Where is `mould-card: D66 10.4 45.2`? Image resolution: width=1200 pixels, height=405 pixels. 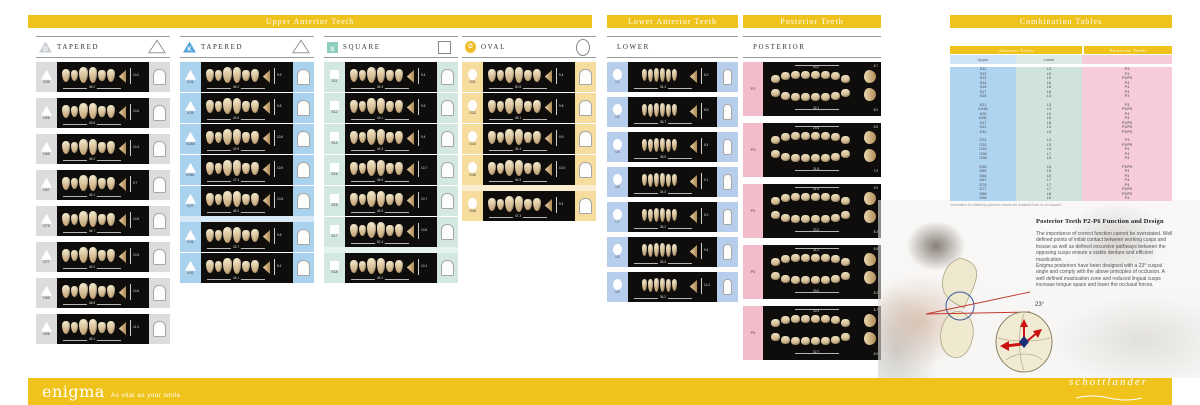
mould-card: D66 10.4 45.2 is located at coordinates (103, 149).